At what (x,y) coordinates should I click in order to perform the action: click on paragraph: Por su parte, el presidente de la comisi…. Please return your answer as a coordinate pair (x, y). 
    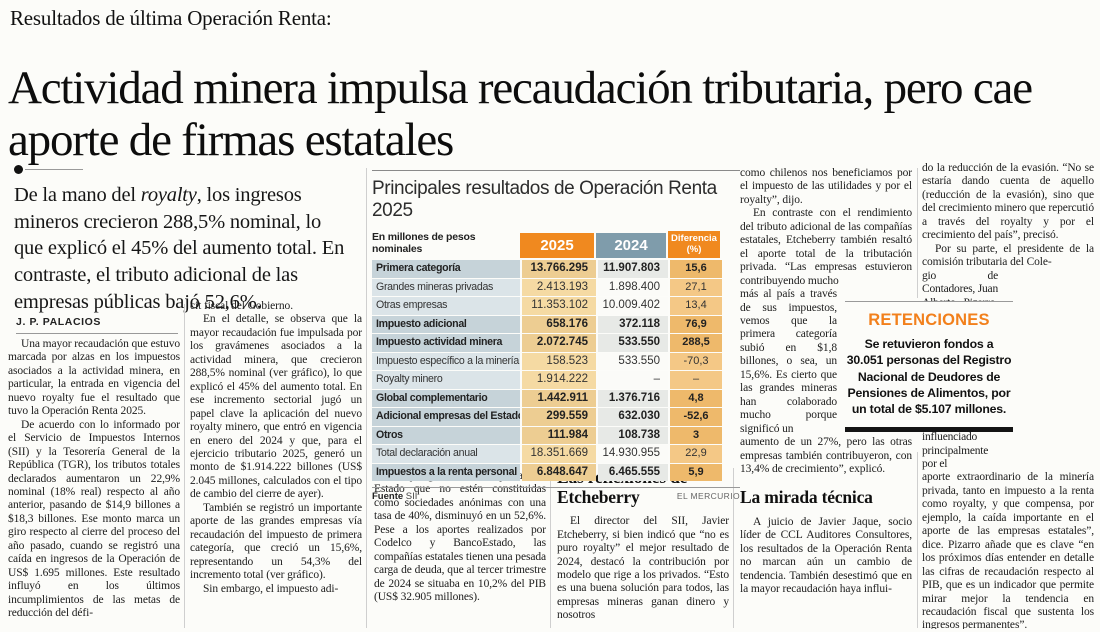
    Looking at the image, I should click on (1008, 255).